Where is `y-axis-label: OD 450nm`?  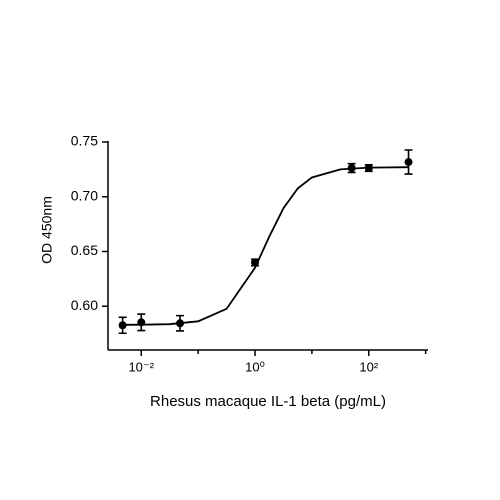
y-axis-label: OD 450nm is located at coordinates (47, 230).